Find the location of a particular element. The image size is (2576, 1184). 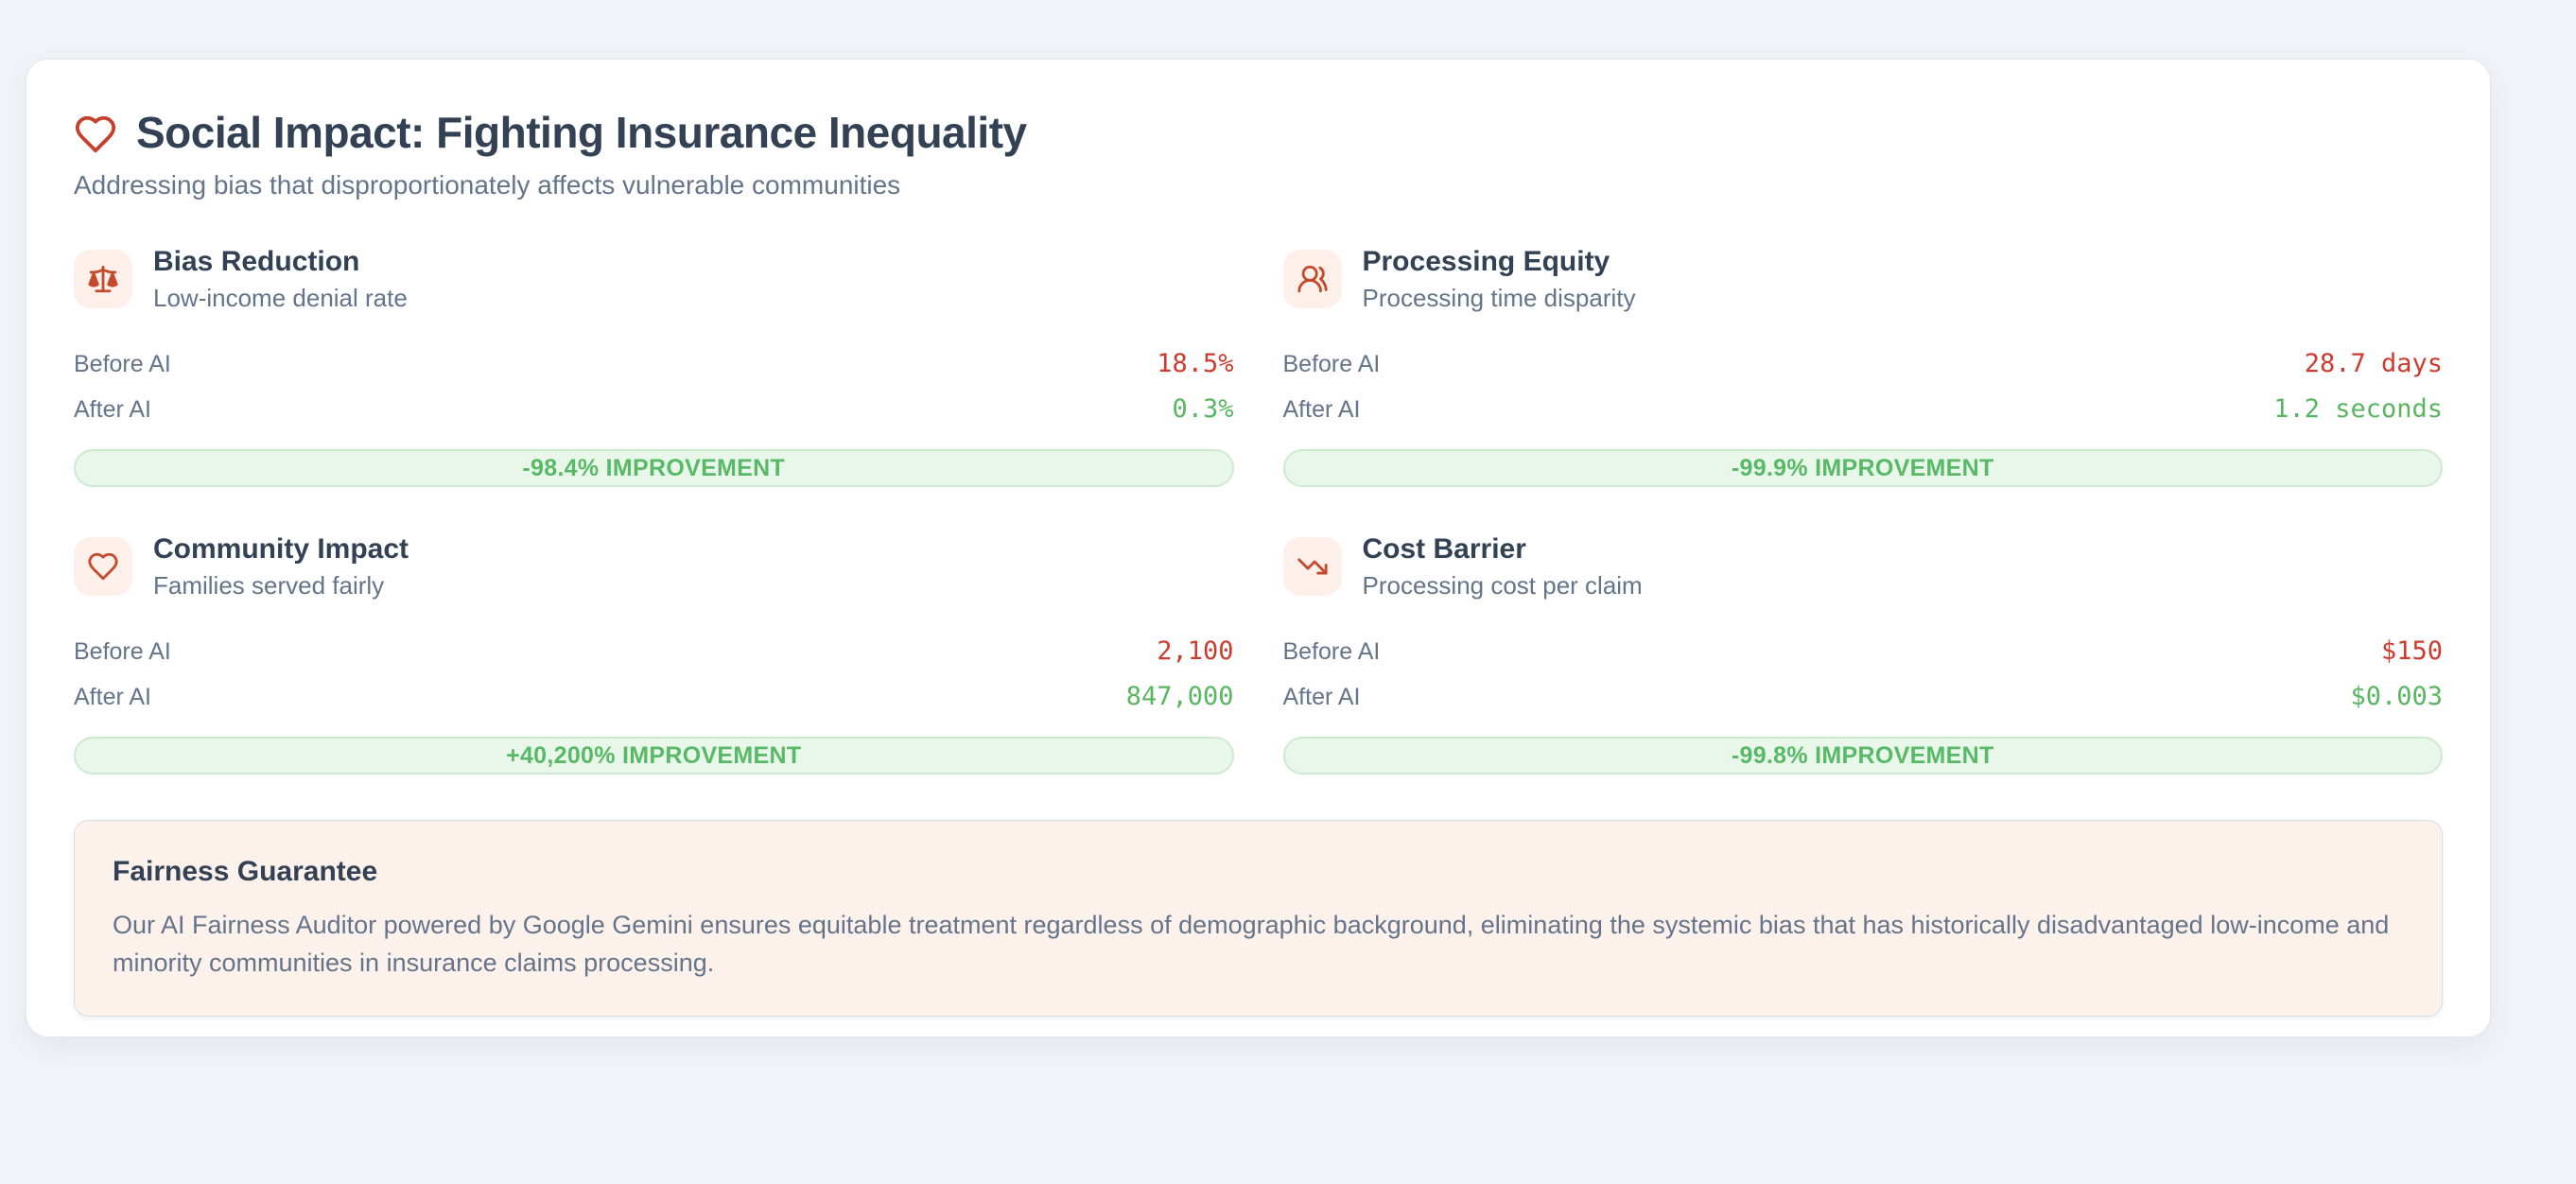

metric-title: Community Impact is located at coordinates (281, 549).